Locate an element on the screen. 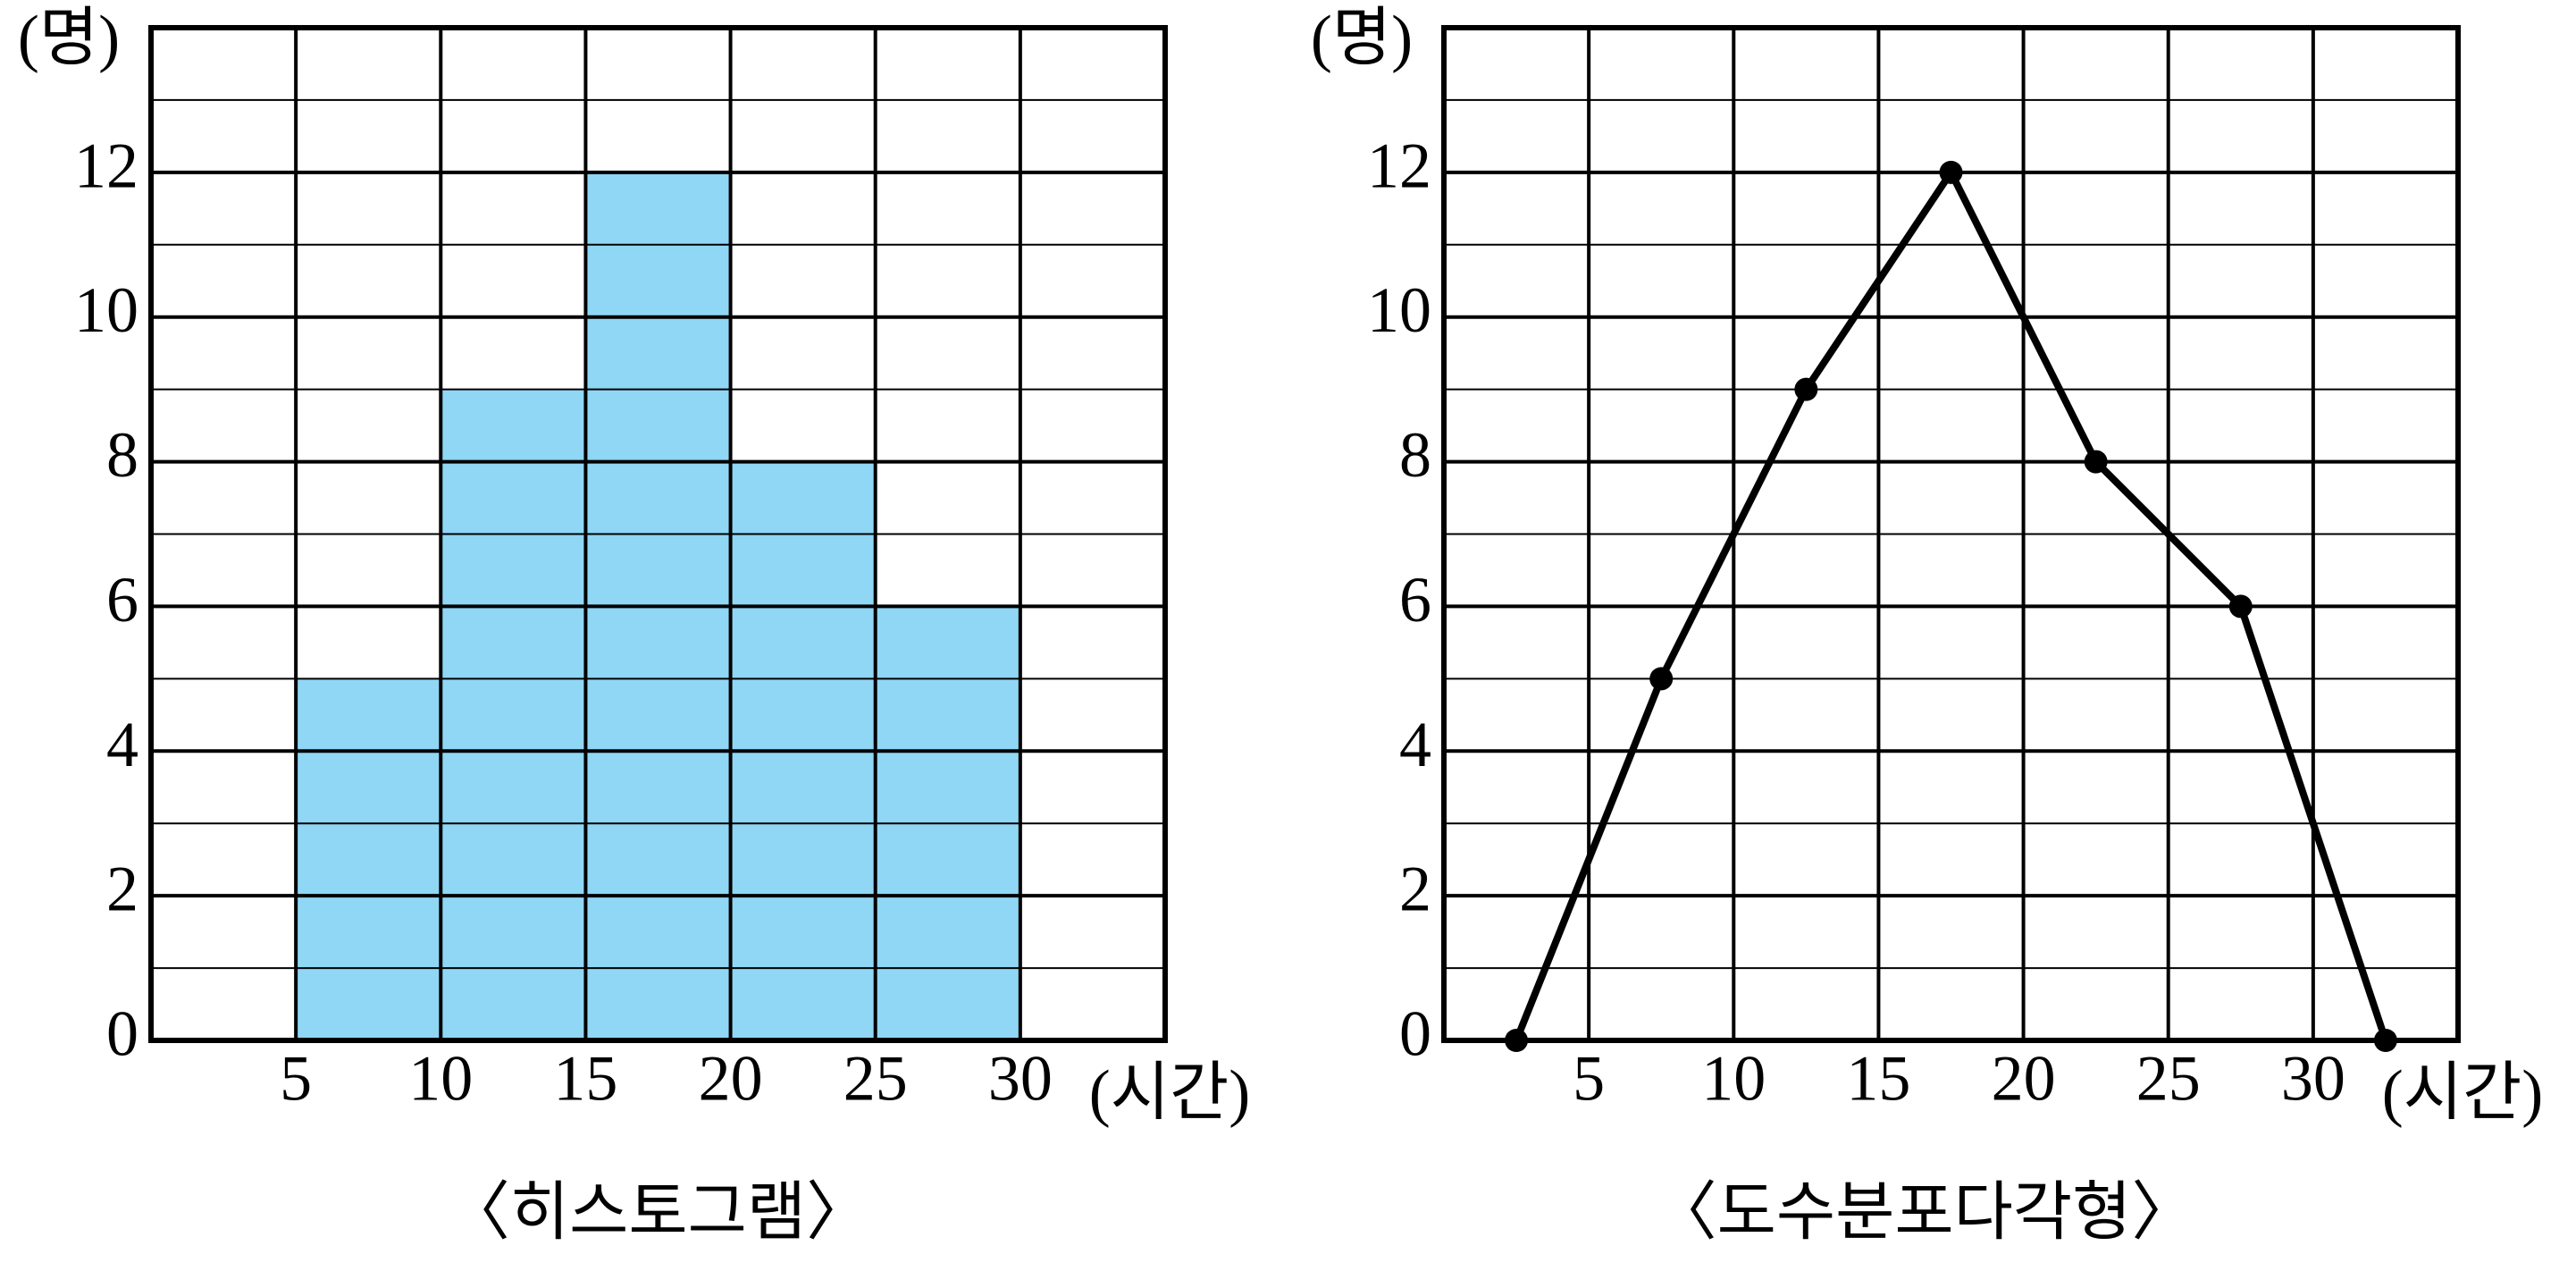 The height and width of the screenshot is (1271, 2576). chart-title: 〈히스토그램〉 is located at coordinates (658, 1213).